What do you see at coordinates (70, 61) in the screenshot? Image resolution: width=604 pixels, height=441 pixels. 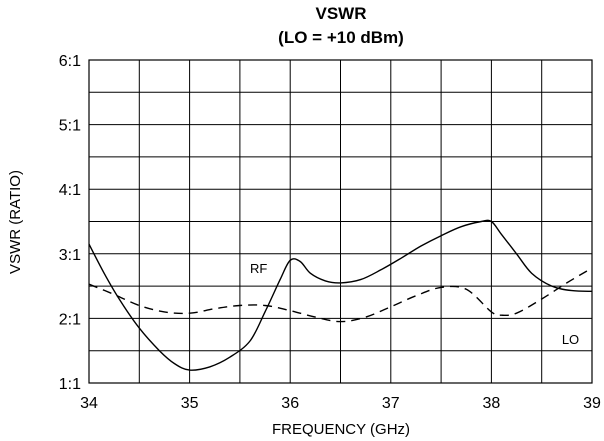 I see `y-tick-label: 6:1` at bounding box center [70, 61].